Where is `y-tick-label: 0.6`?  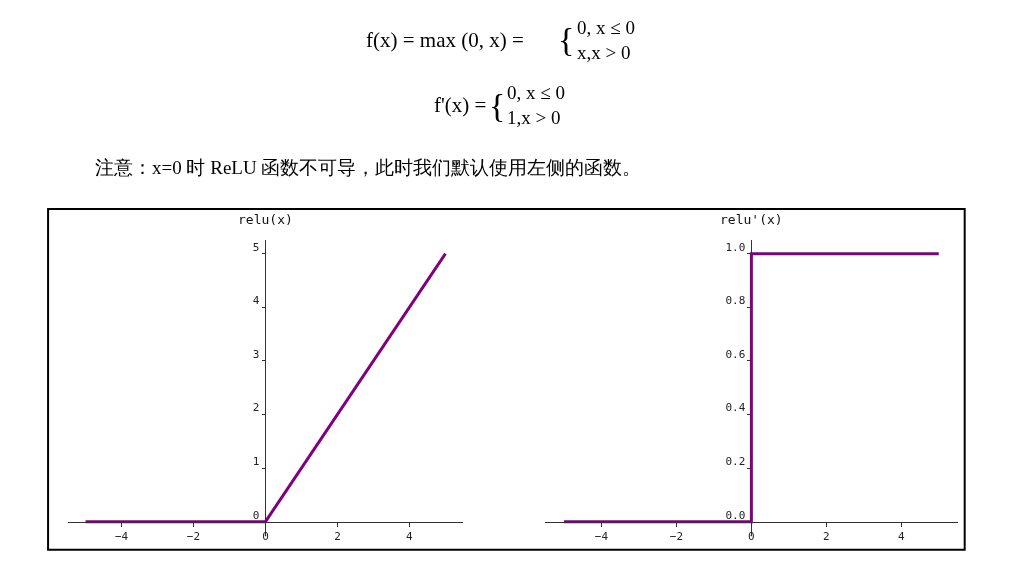 y-tick-label: 0.6 is located at coordinates (735, 354).